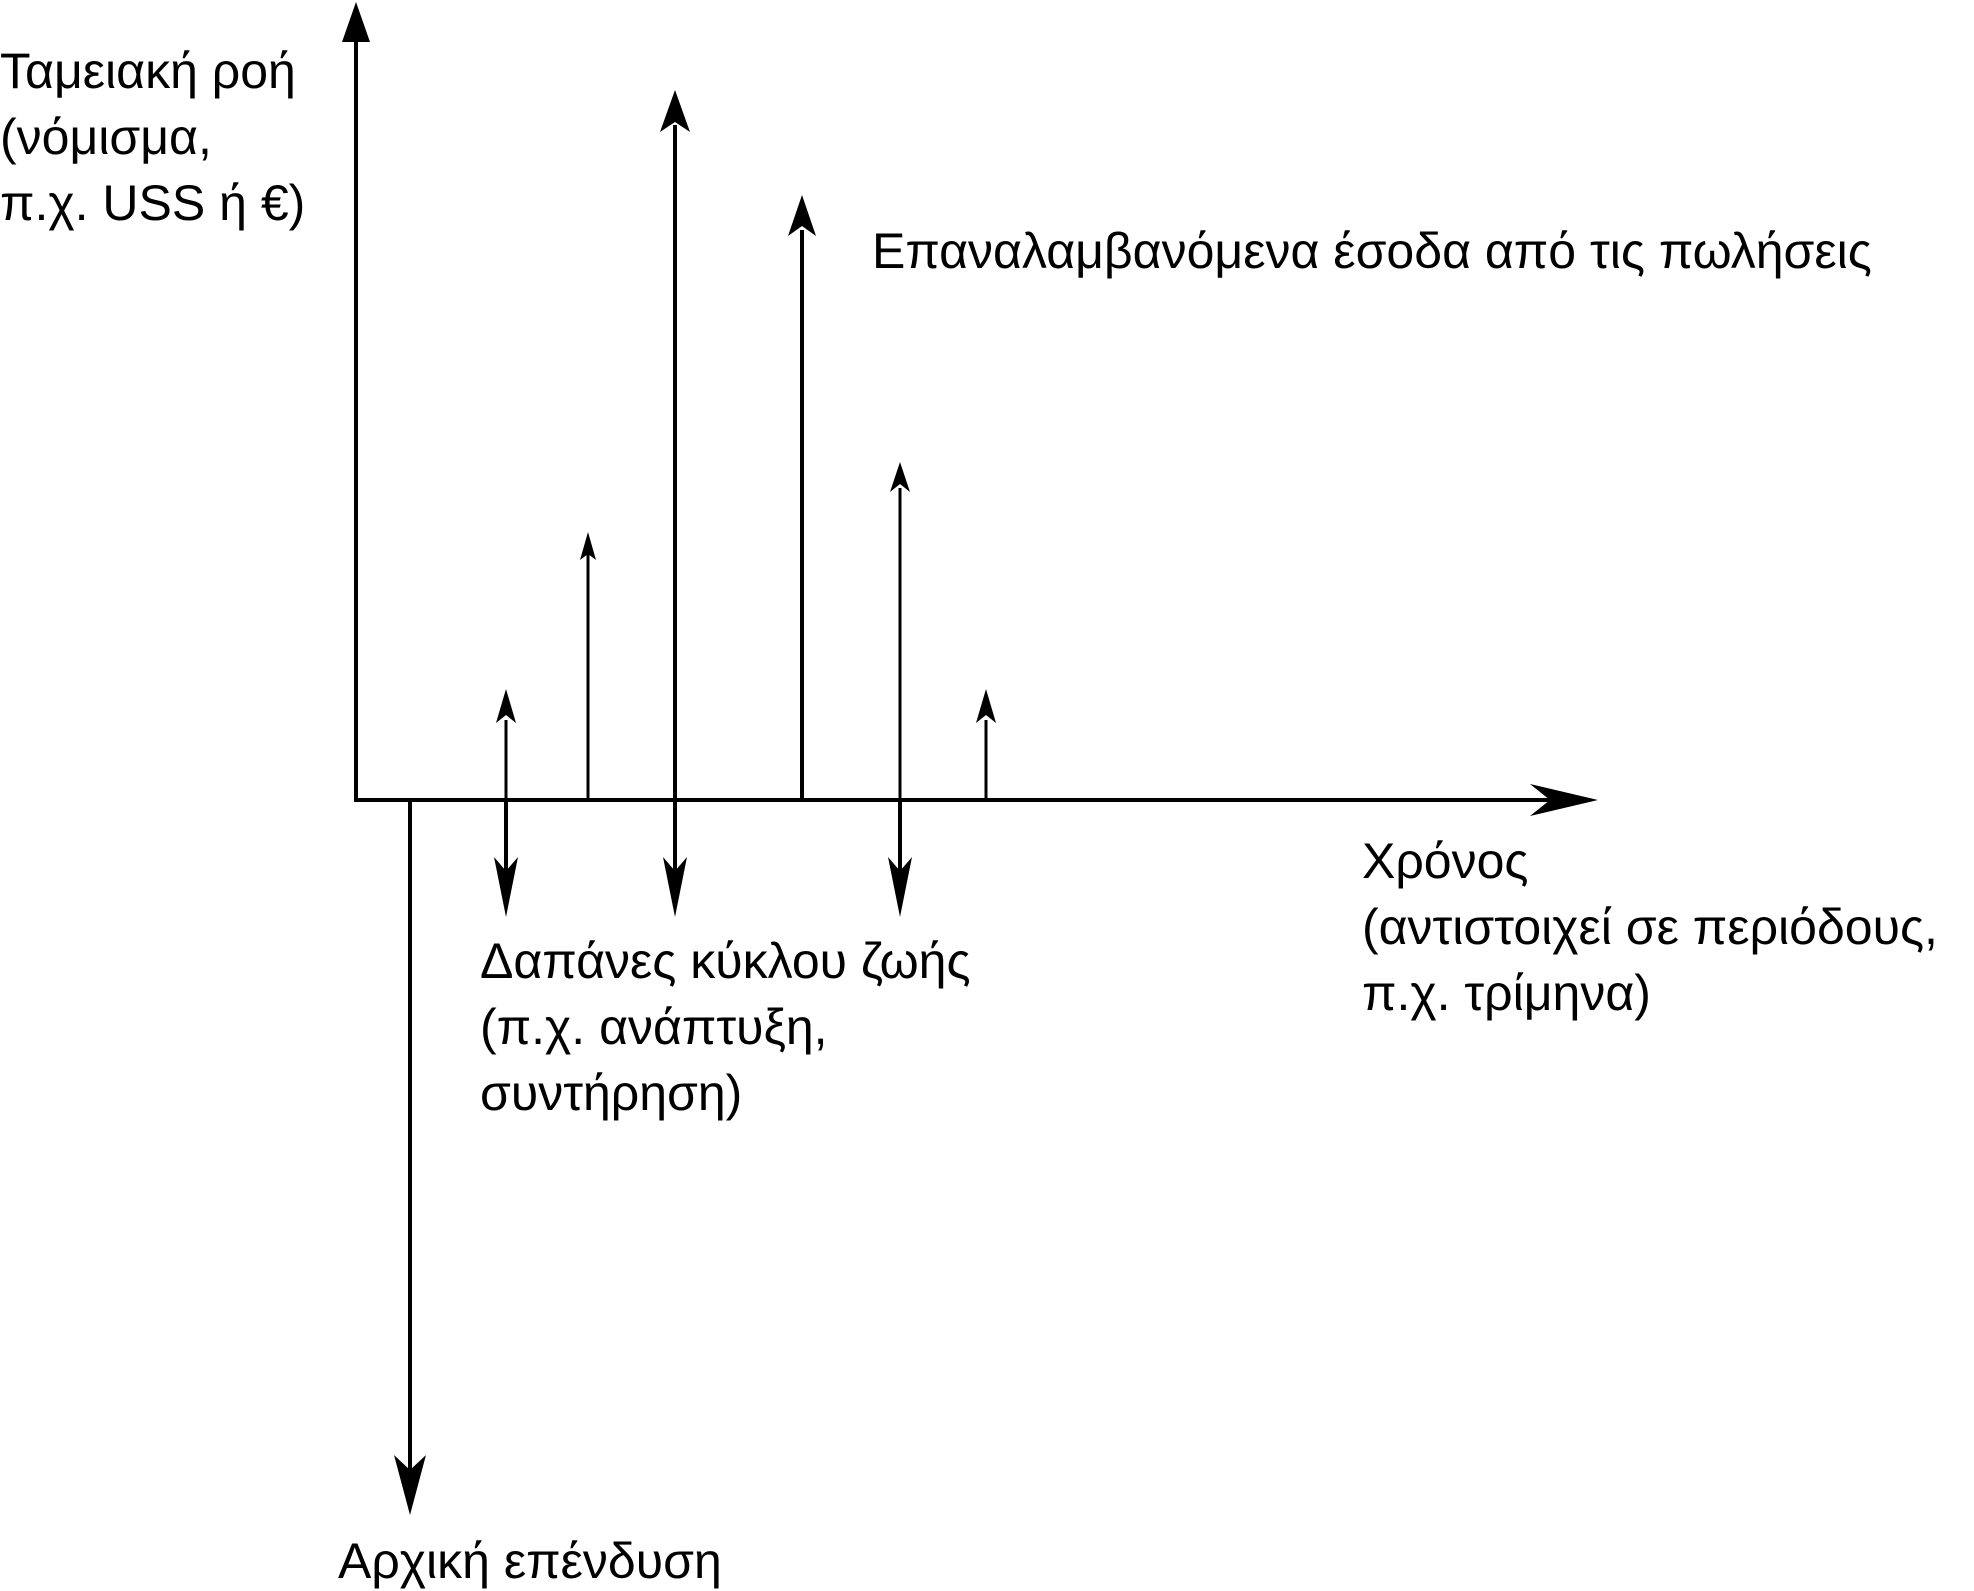 This screenshot has height=1591, width=1974. What do you see at coordinates (1445, 861) in the screenshot?
I see `x-axis-label-line-1: Χρόνος` at bounding box center [1445, 861].